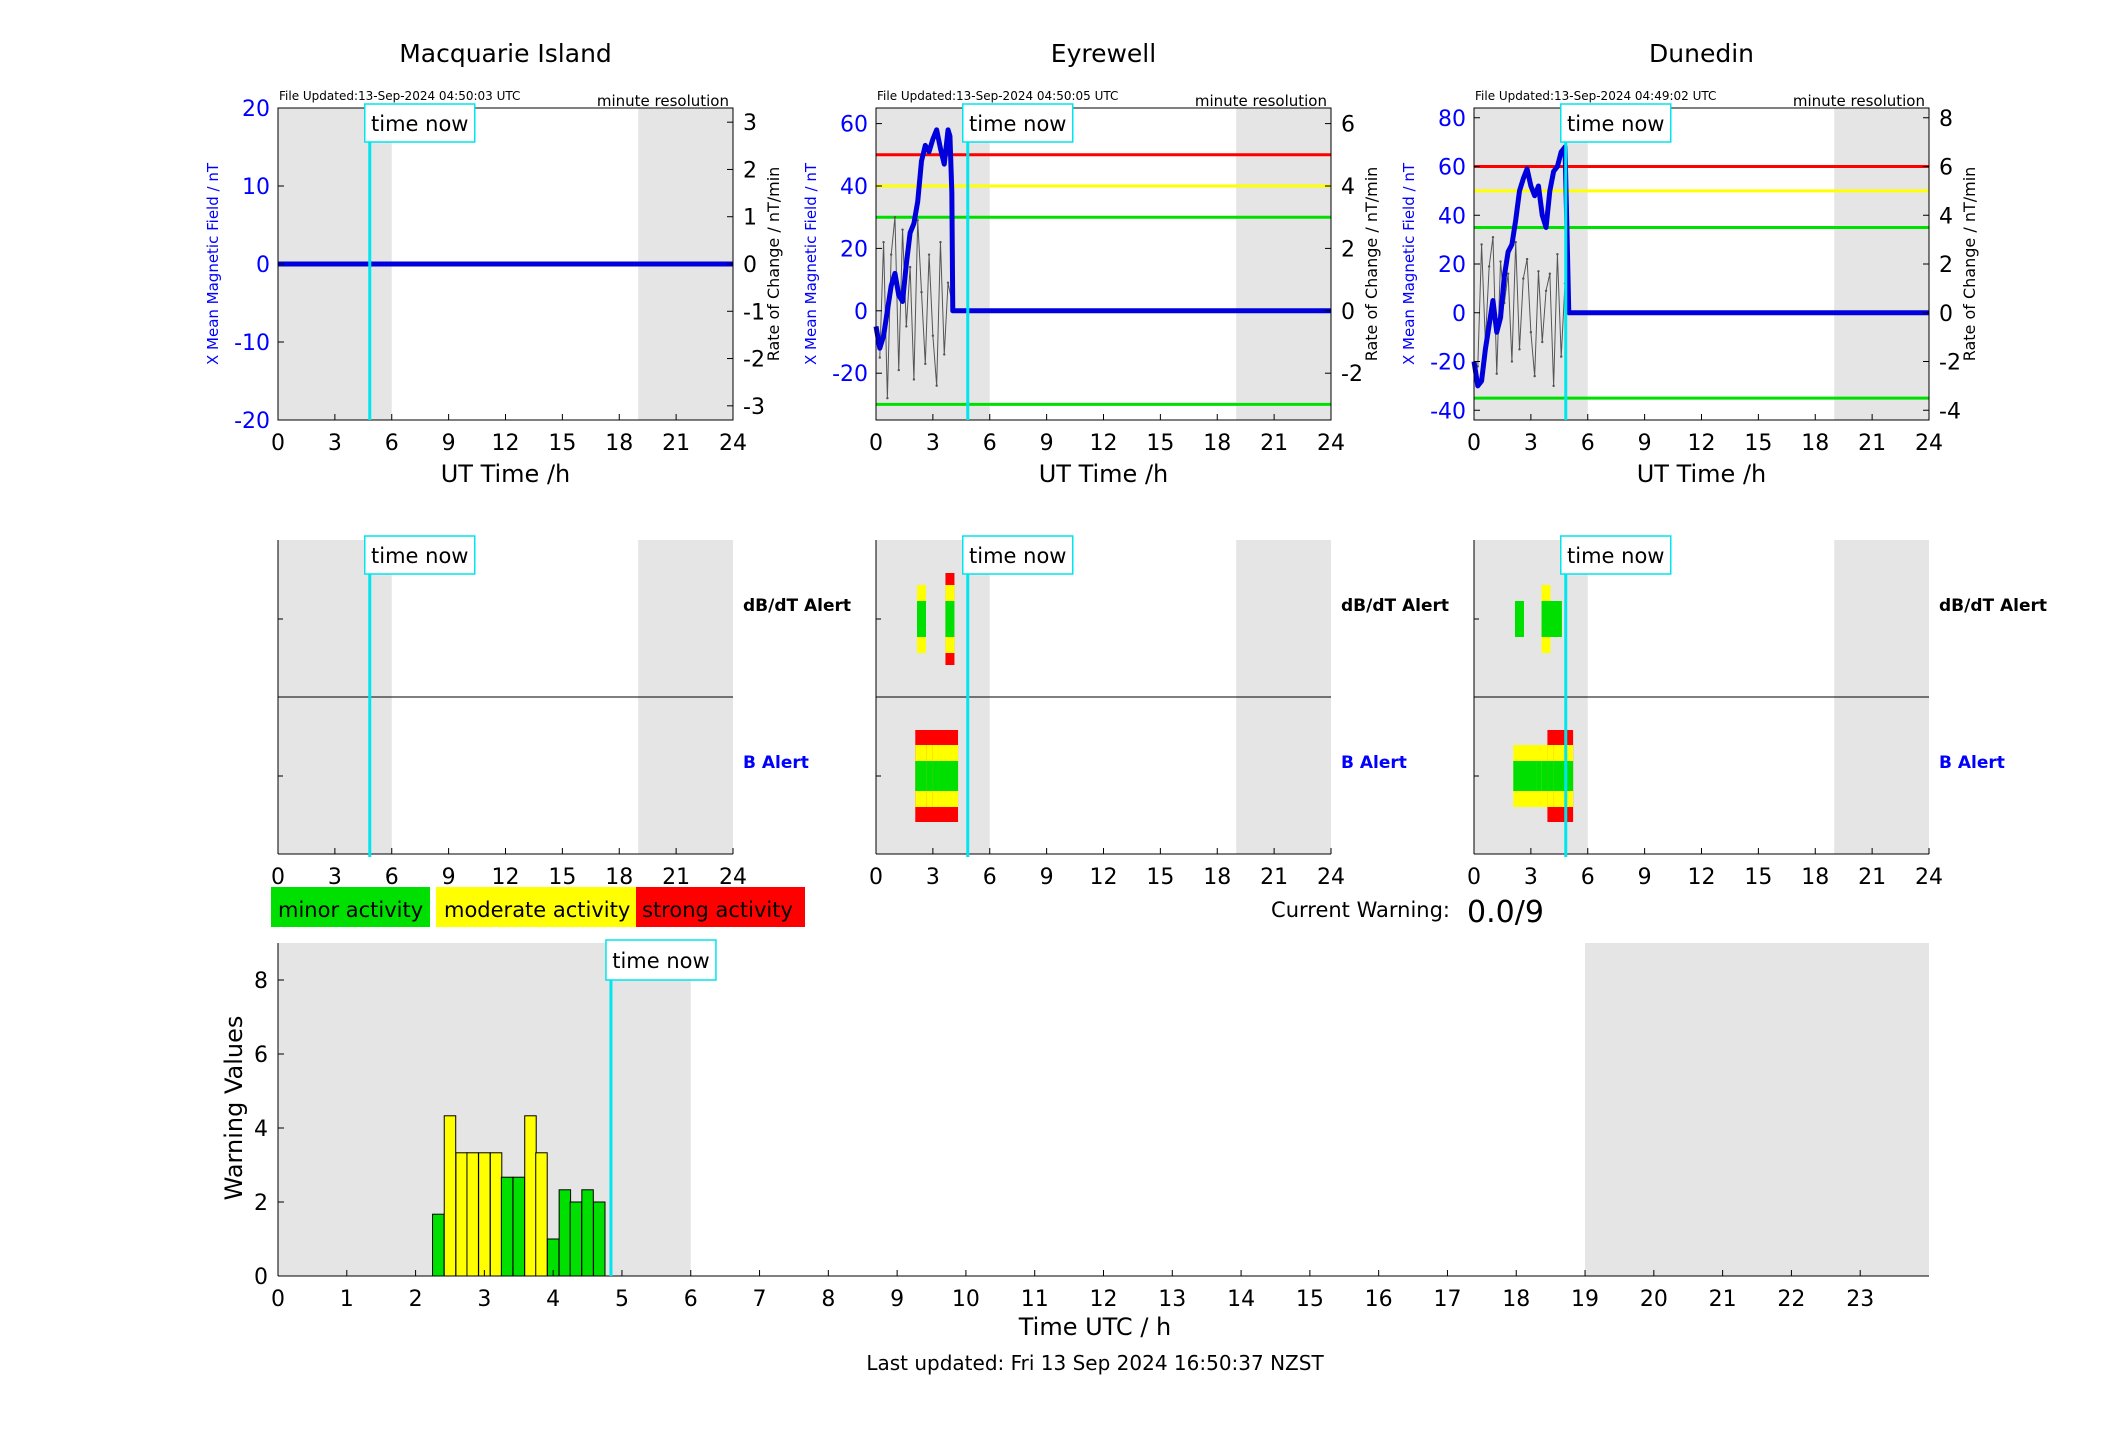 This screenshot has height=1437, width=2117. Describe the element at coordinates (750, 218) in the screenshot. I see `y-right-tick-label: 1` at that location.